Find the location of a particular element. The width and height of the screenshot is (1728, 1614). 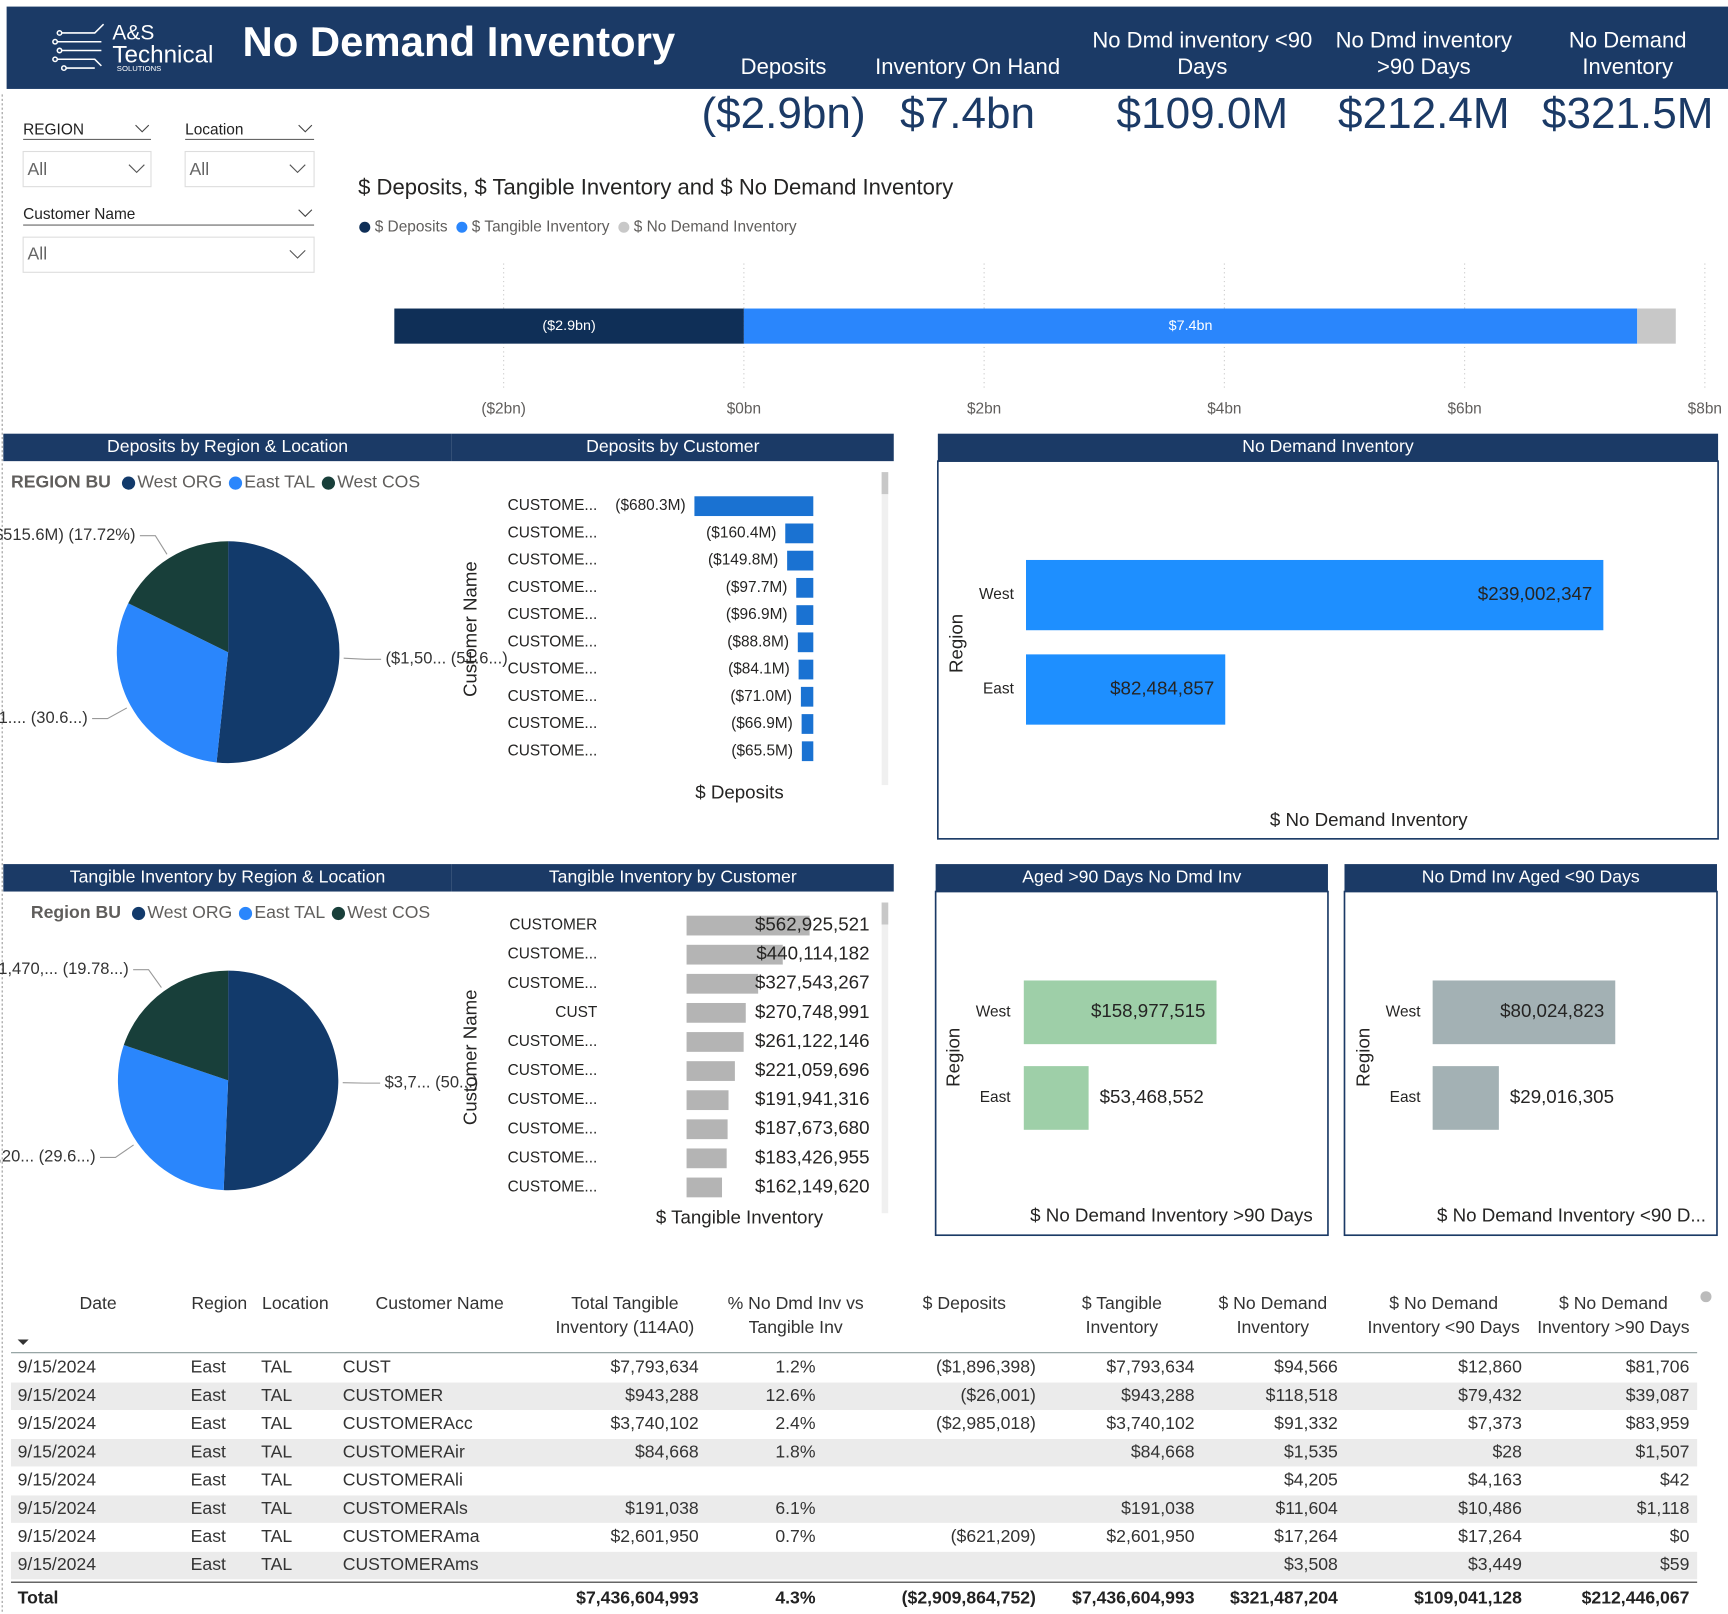

filter-location: Location All is located at coordinates (249, 155).